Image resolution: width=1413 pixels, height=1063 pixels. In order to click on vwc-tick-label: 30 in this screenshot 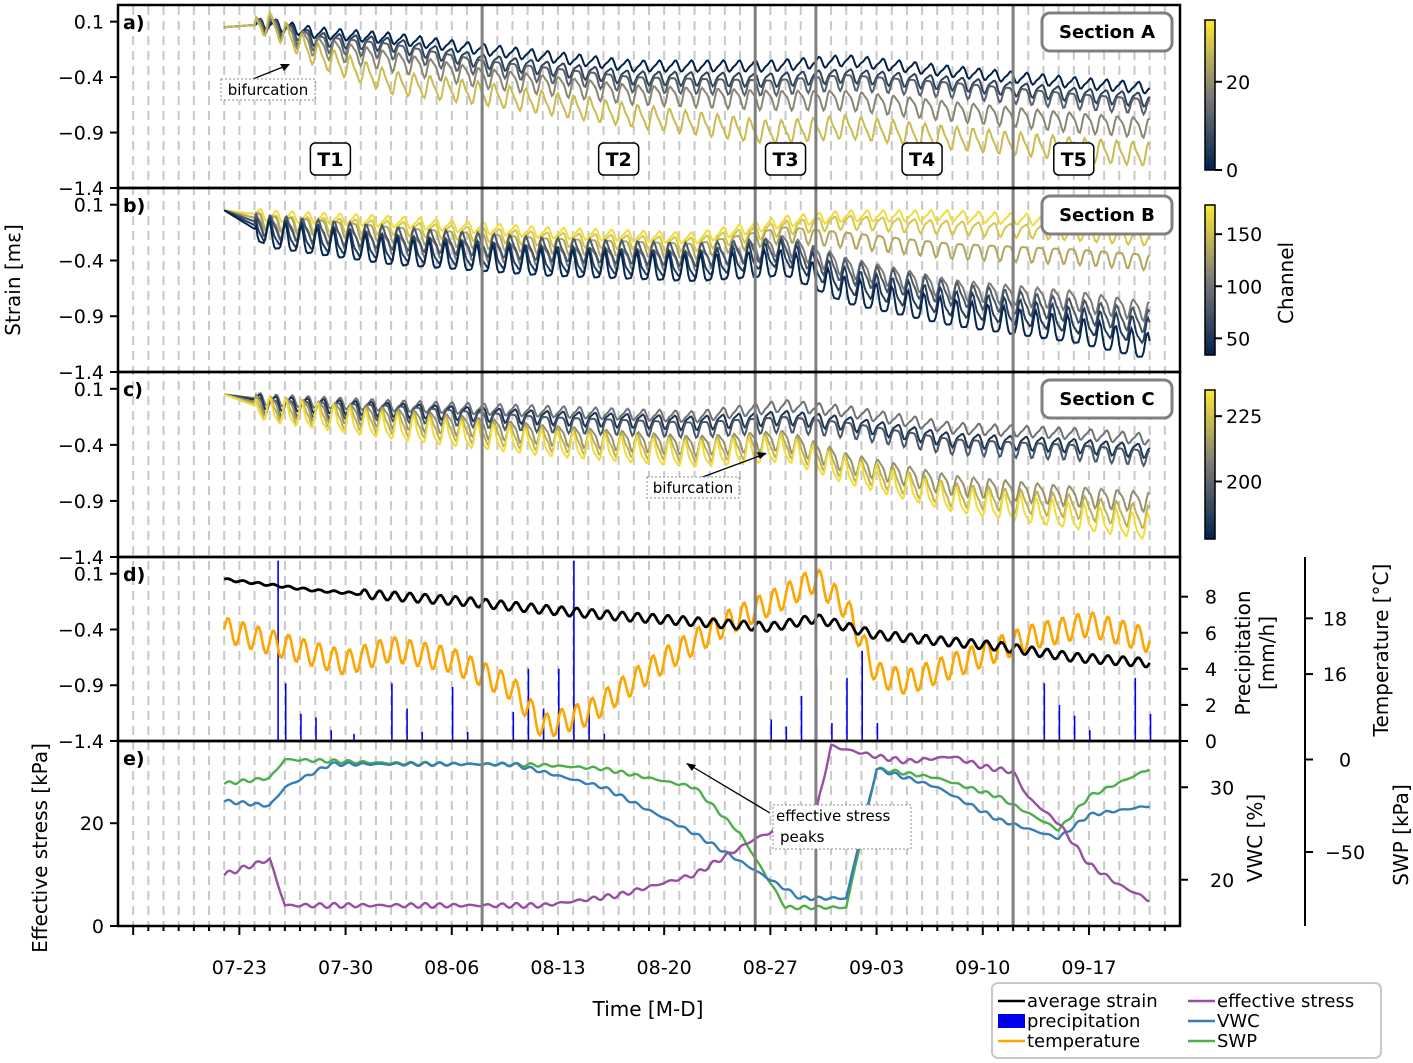, I will do `click(1222, 788)`.